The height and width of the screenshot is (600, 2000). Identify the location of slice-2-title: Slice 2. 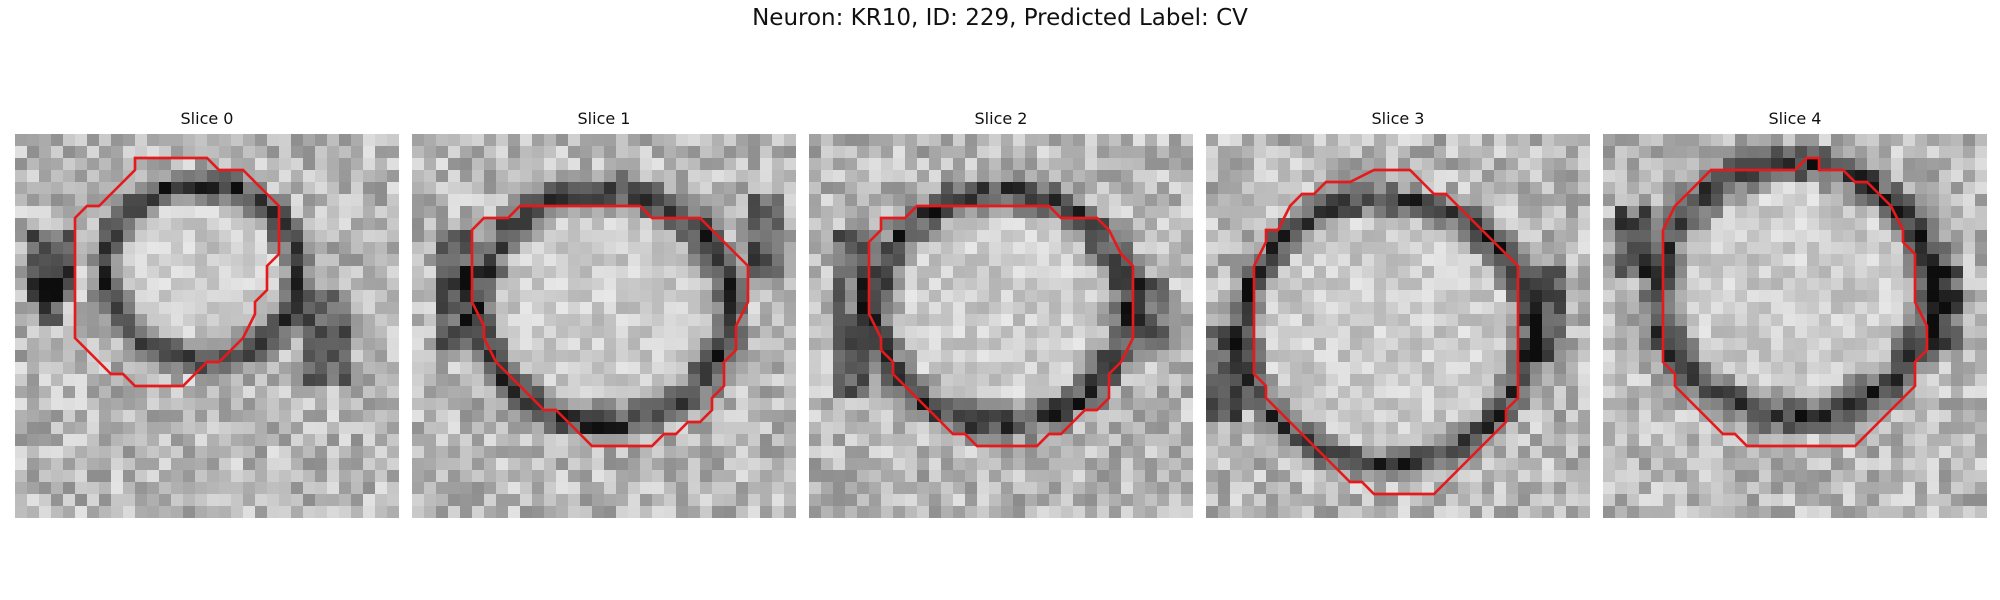
(1001, 118).